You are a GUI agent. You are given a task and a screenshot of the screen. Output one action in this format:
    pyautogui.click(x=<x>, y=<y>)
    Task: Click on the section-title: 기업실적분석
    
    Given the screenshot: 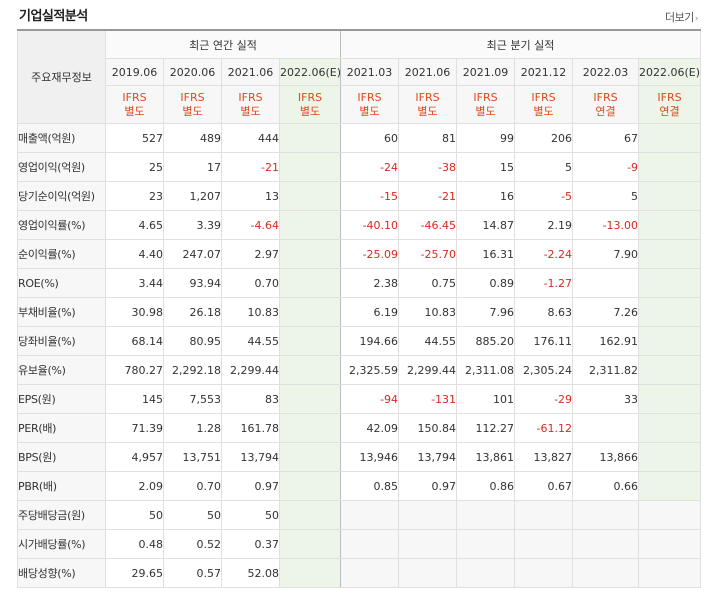 What is the action you would take?
    pyautogui.click(x=53, y=16)
    